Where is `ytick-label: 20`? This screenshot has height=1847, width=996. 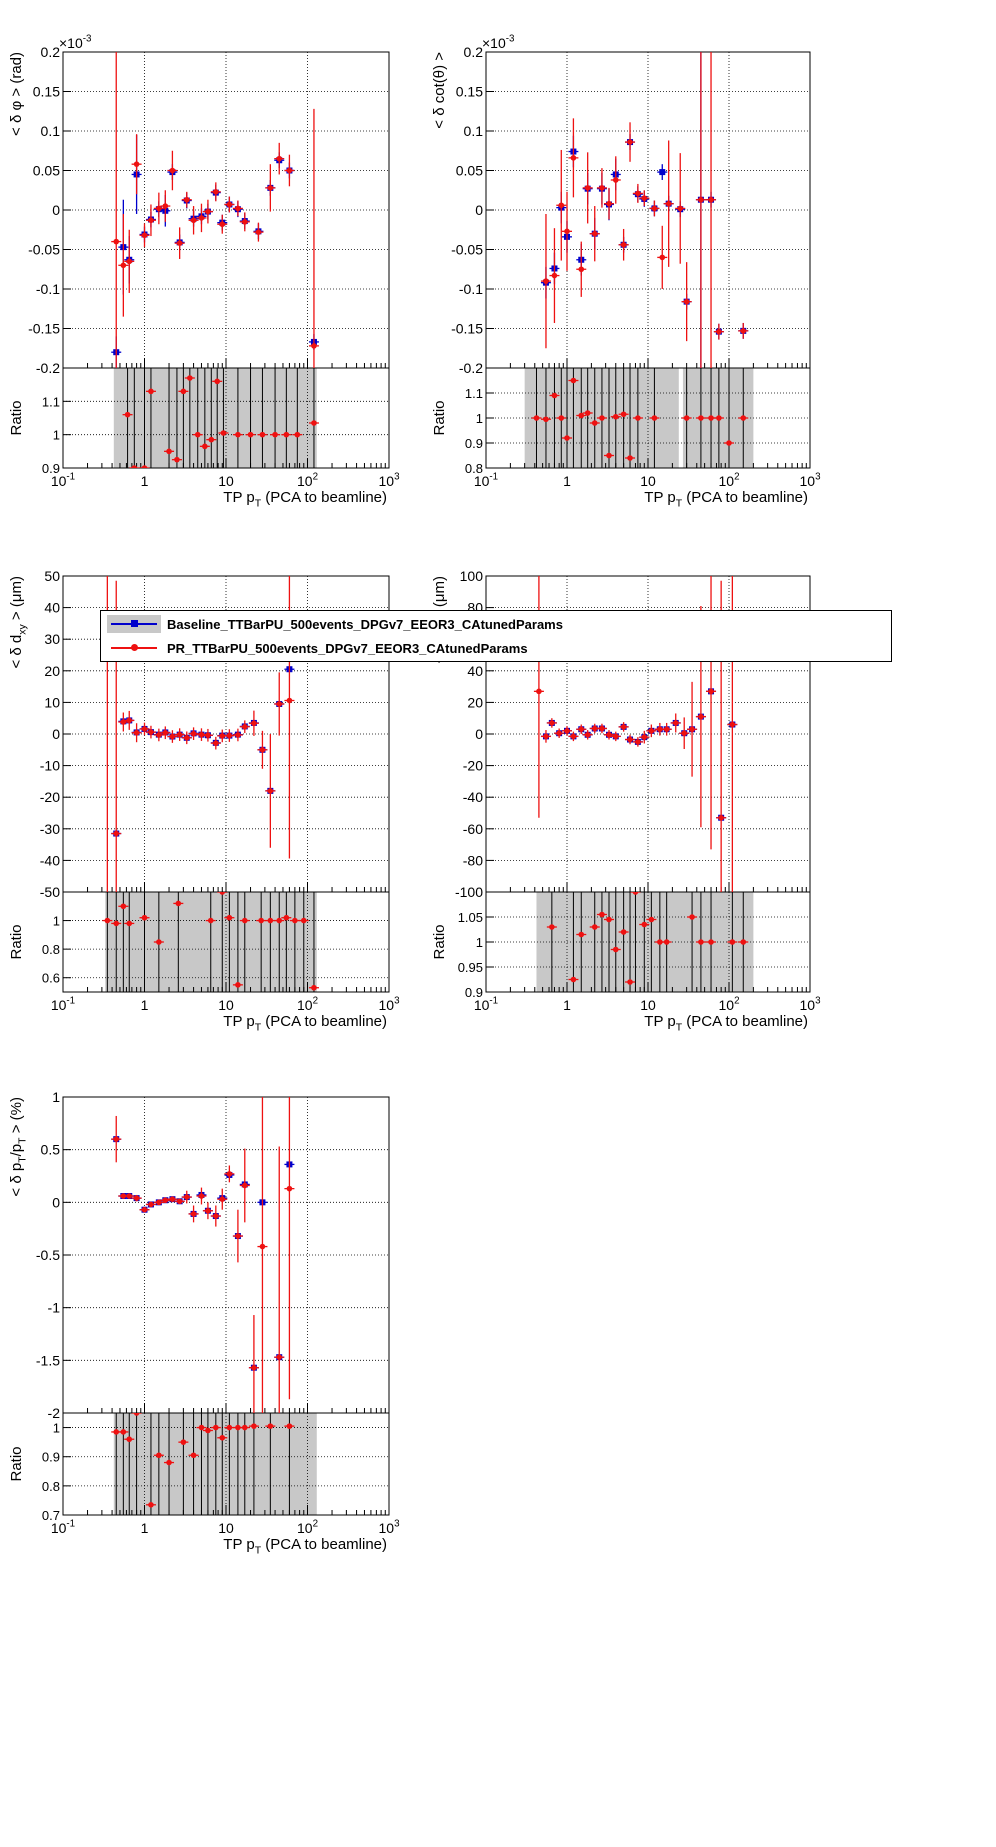 ytick-label: 20 is located at coordinates (52, 671).